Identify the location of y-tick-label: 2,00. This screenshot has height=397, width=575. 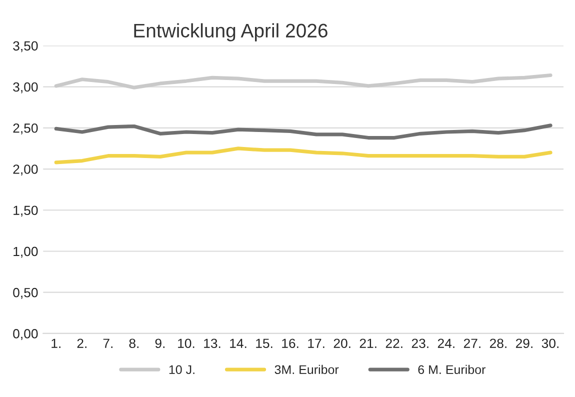
(25, 170).